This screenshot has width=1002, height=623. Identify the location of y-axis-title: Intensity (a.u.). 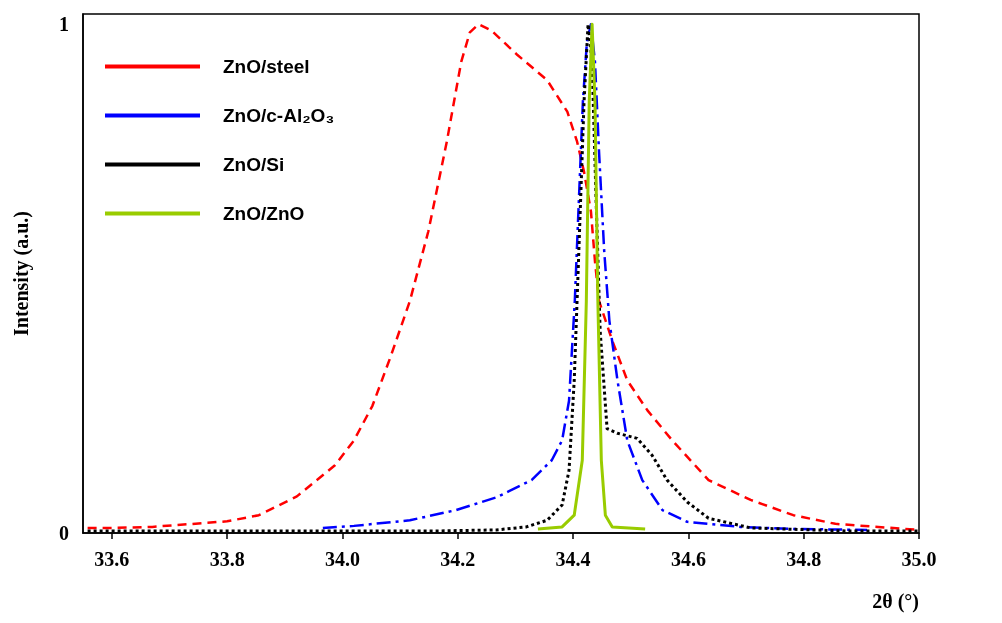
(21, 273).